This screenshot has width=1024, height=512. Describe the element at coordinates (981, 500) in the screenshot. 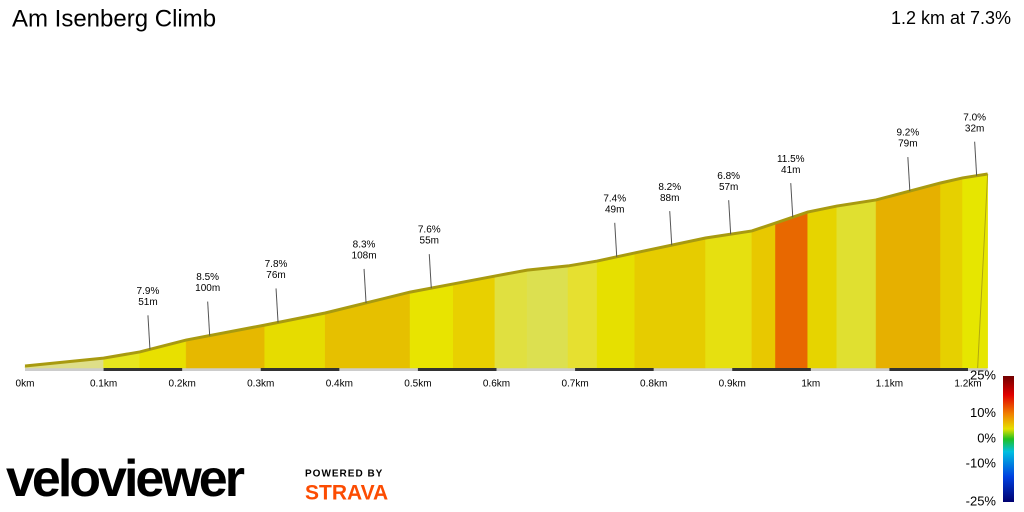

I see `colorbar-tick-label: -25%` at that location.